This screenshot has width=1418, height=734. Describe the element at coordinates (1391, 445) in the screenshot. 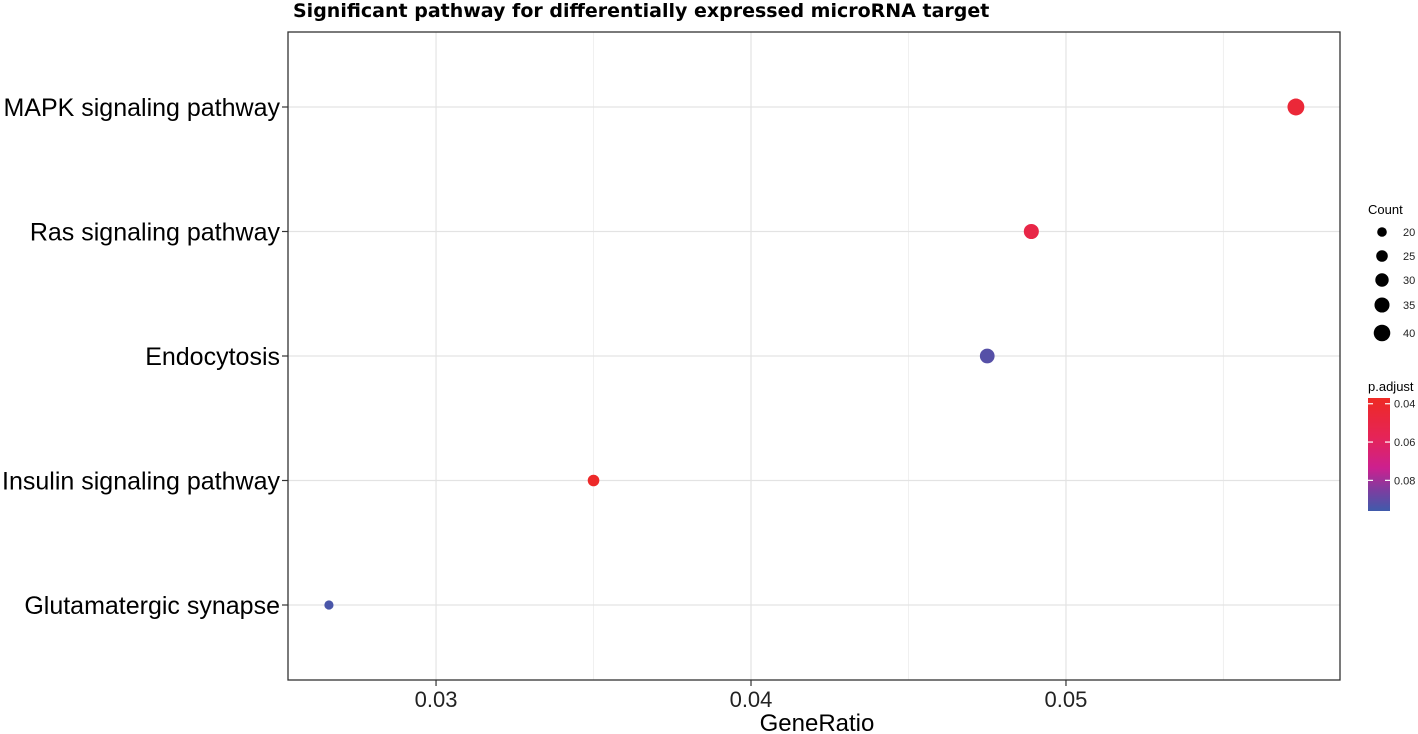

I see `color-legend: p.adjust 0.04 0.06 0.08` at that location.